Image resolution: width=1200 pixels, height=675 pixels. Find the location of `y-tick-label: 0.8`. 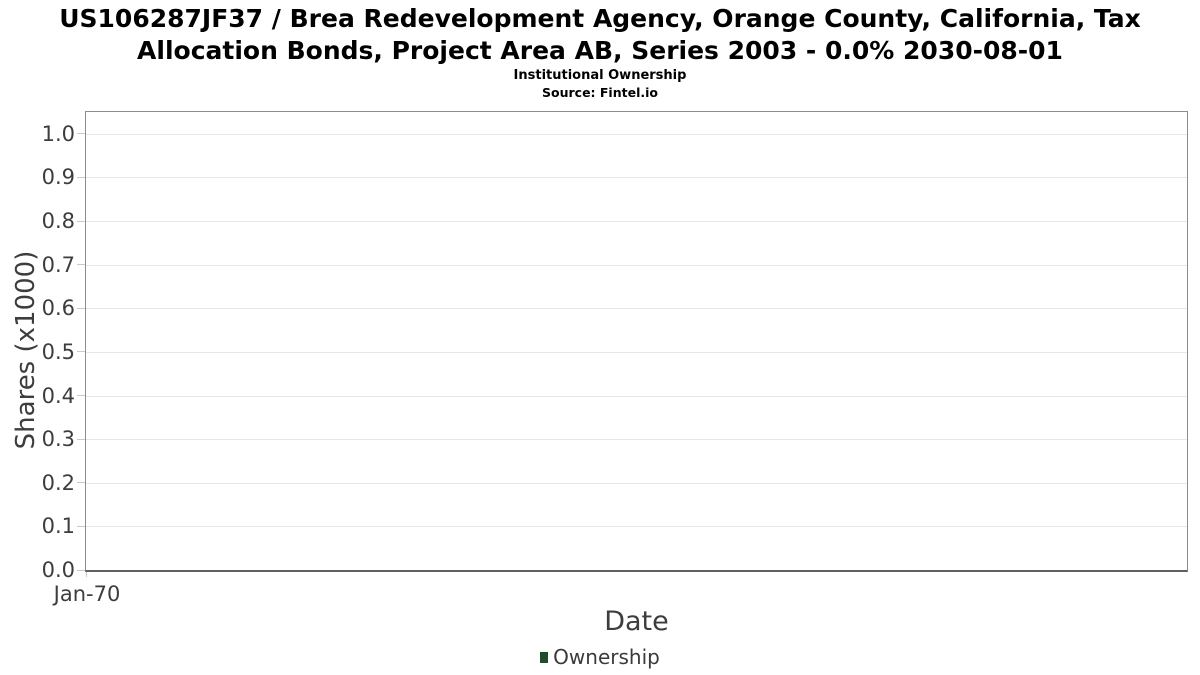

y-tick-label: 0.8 is located at coordinates (58, 221).